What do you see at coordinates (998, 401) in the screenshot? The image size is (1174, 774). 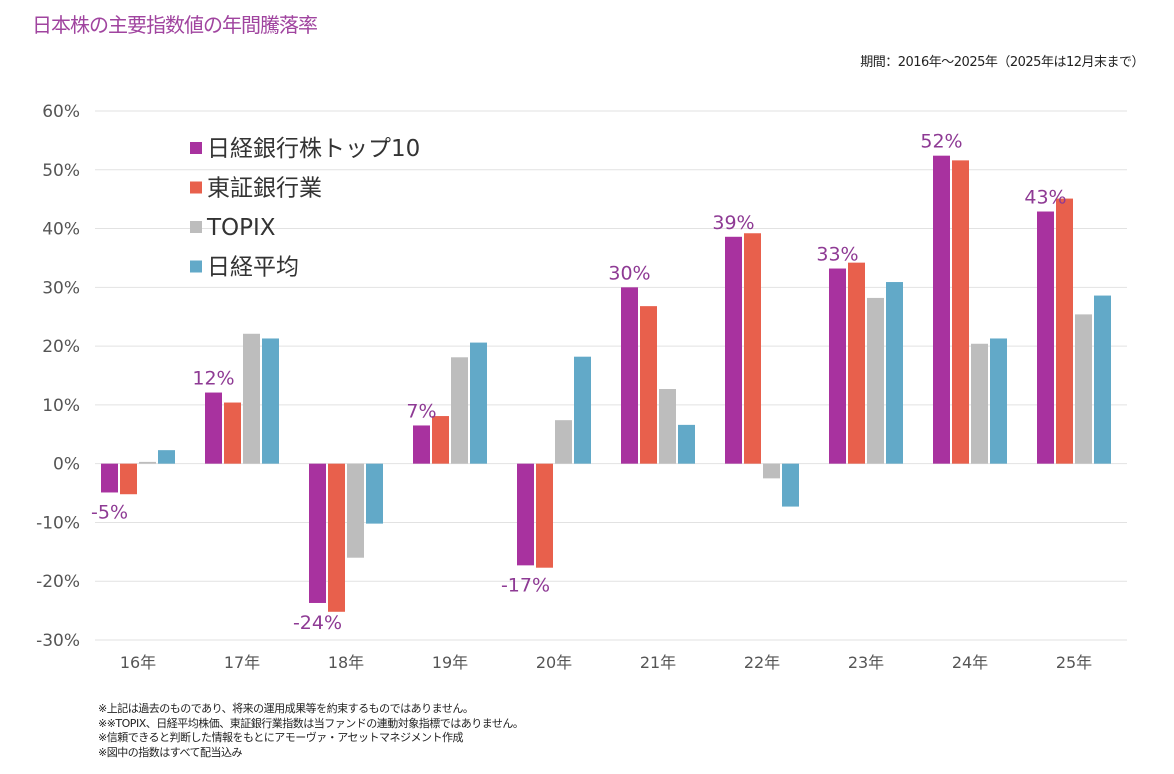 I see `bar-日経平均-24年` at bounding box center [998, 401].